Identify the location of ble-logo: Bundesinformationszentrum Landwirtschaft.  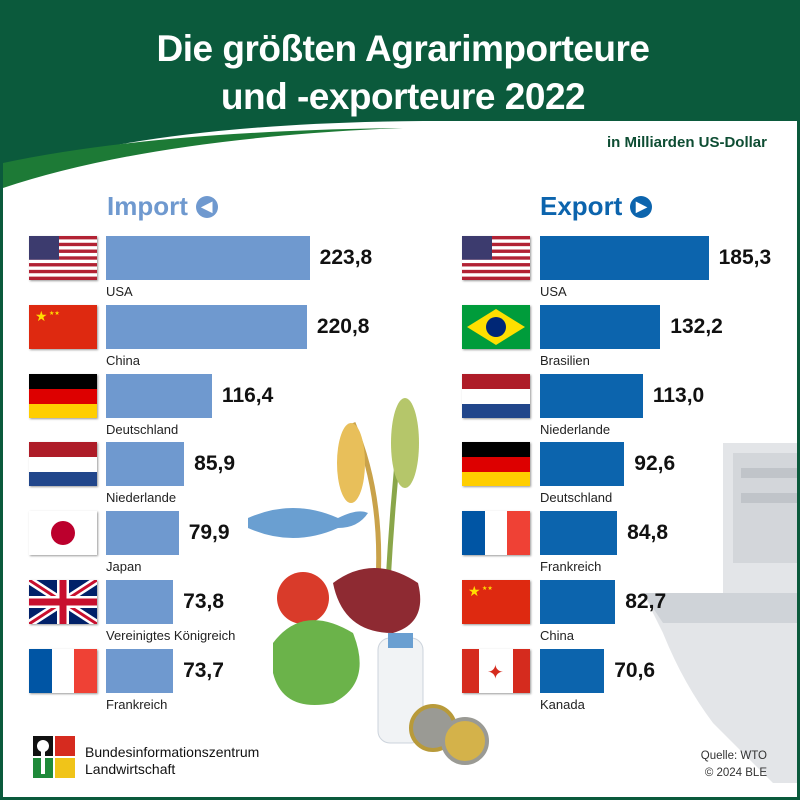
(146, 757).